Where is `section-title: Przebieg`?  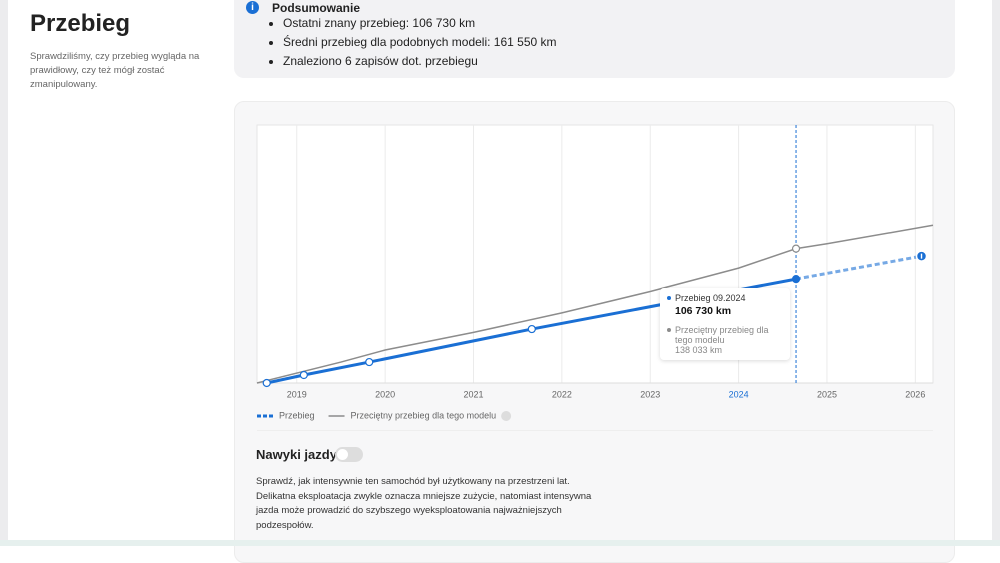
section-title: Przebieg is located at coordinates (80, 23).